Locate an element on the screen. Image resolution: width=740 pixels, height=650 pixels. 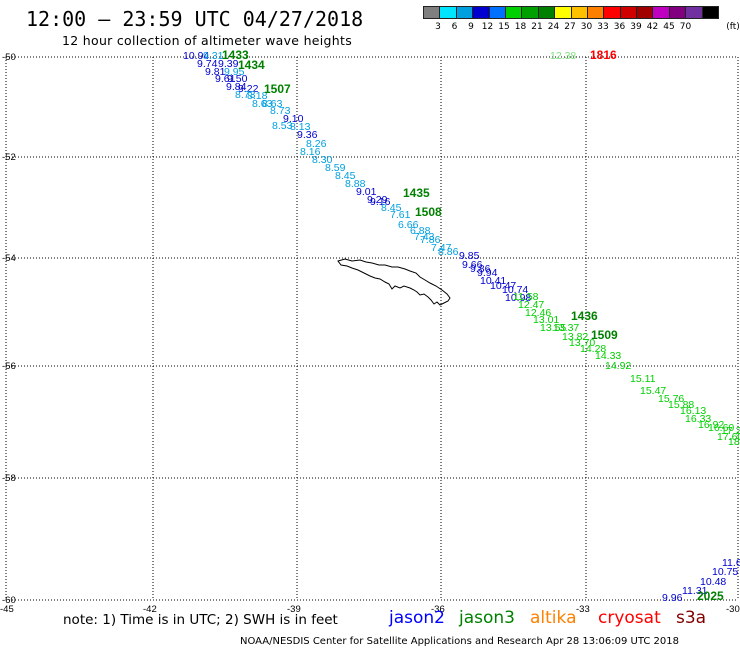
longitude-tick-label: -30 is located at coordinates (733, 609).